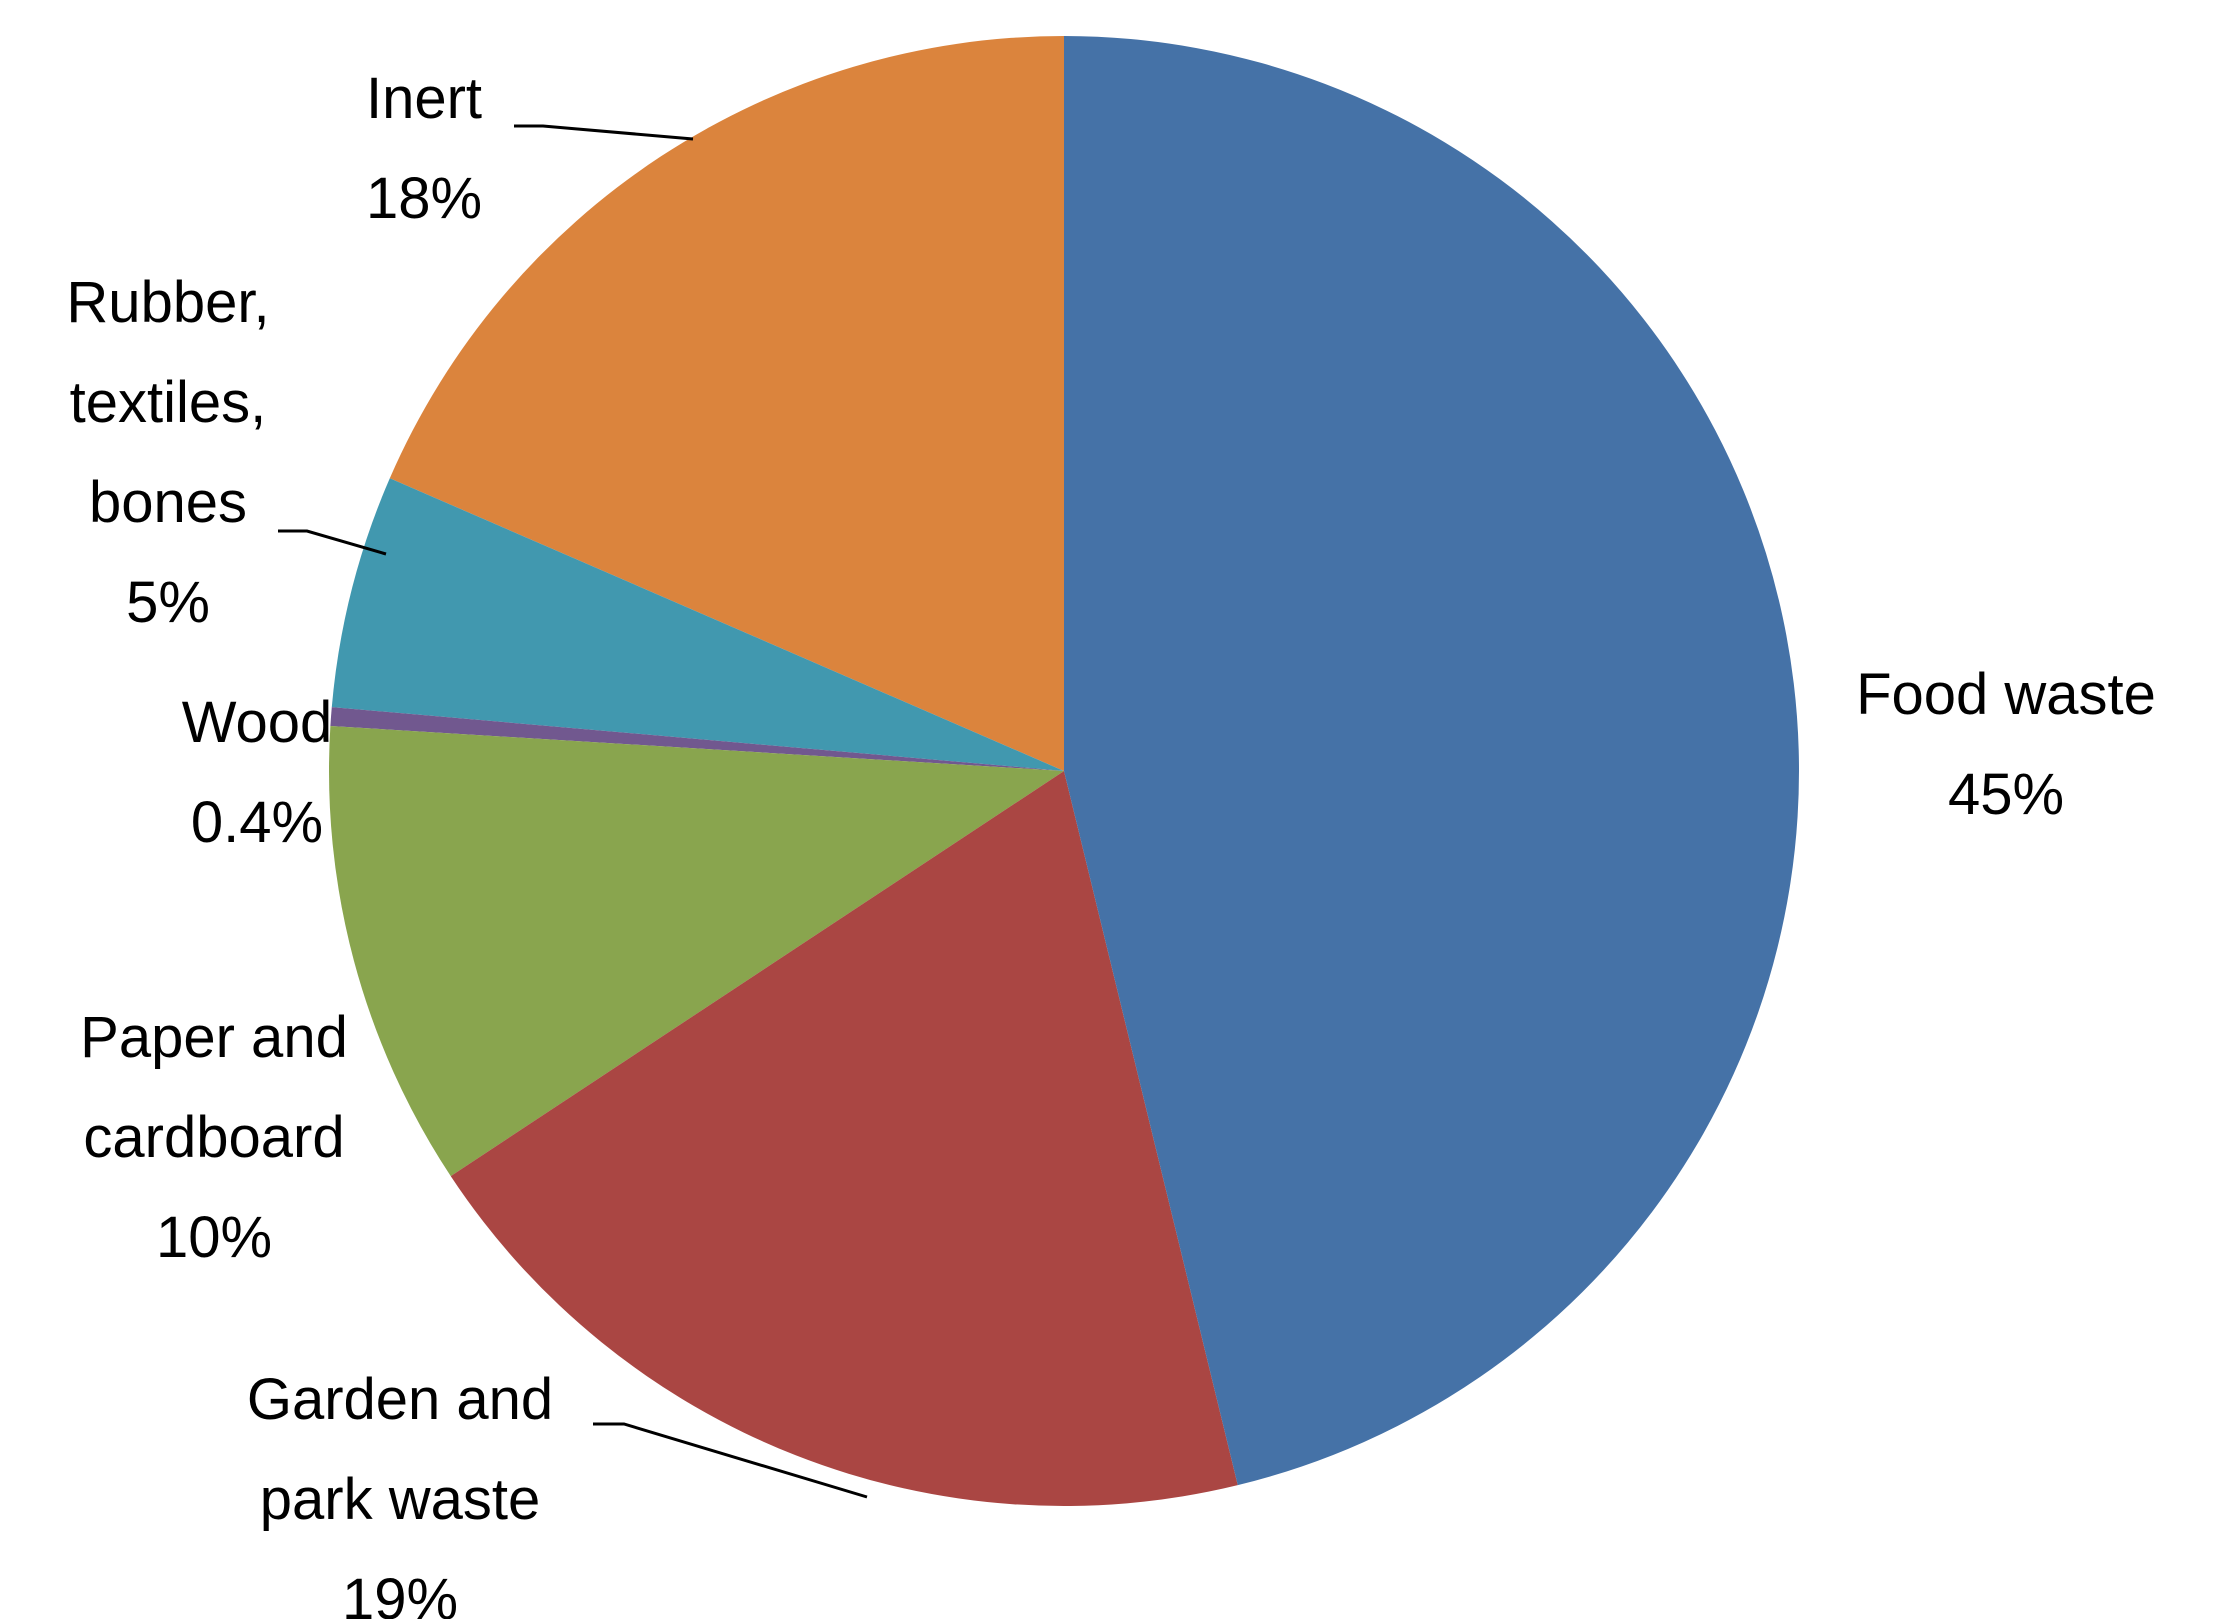 This screenshot has height=1619, width=2216. Describe the element at coordinates (257, 822) in the screenshot. I see `value-label: 0.4%` at that location.